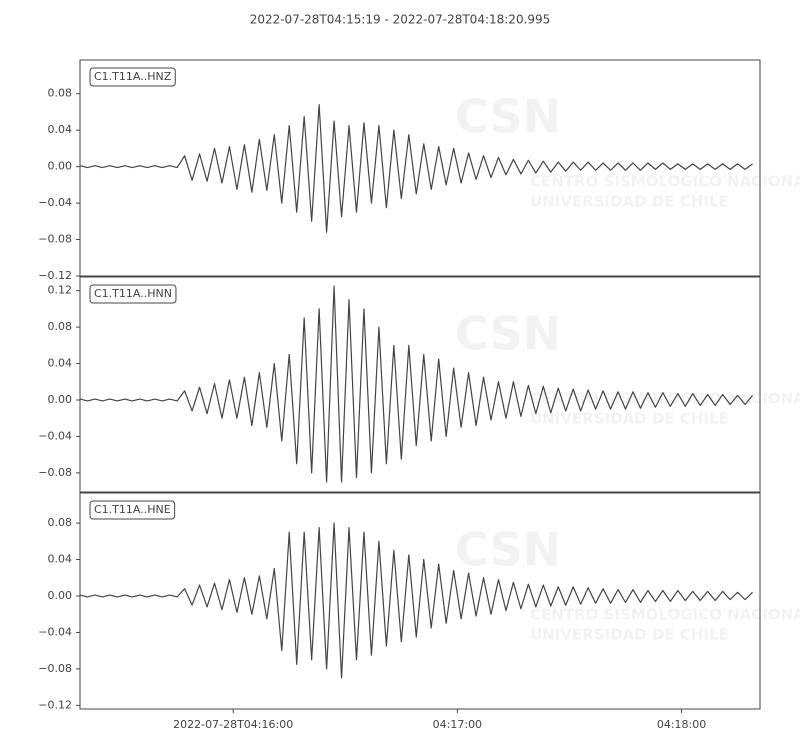  What do you see at coordinates (681, 724) in the screenshot?
I see `x-tick-label: 04:18:00` at bounding box center [681, 724].